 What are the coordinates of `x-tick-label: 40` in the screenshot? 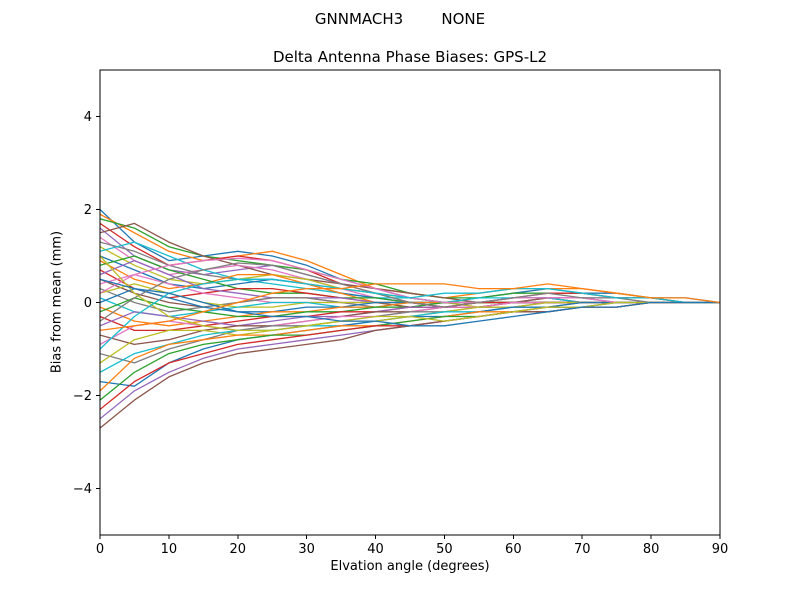 It's located at (375, 549).